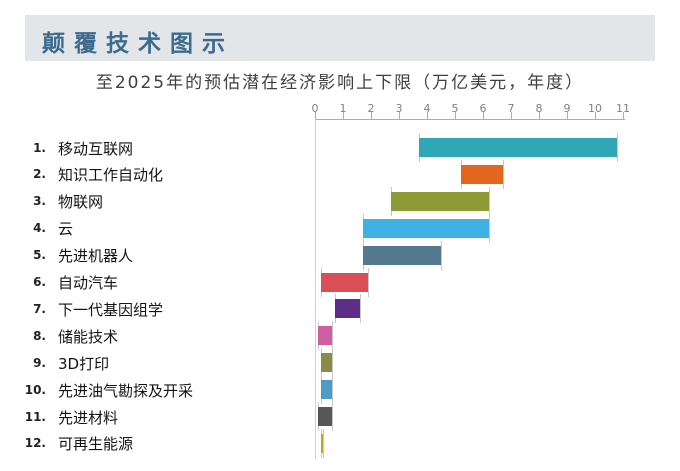 This screenshot has height=471, width=680. What do you see at coordinates (399, 108) in the screenshot?
I see `x-axis-tick-label: 3` at bounding box center [399, 108].